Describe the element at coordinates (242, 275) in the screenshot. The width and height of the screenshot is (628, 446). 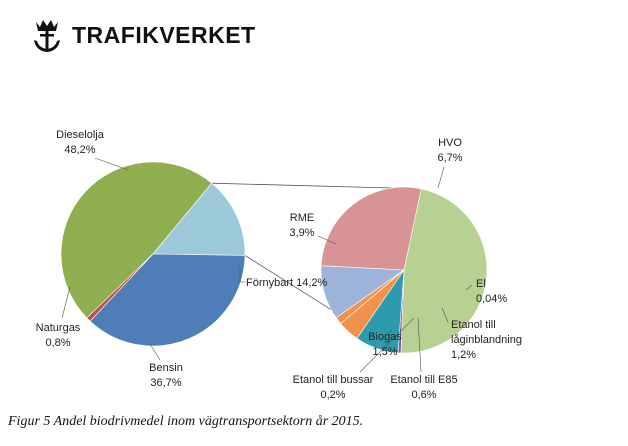
I see `main-pie-leader-fornybart` at that location.